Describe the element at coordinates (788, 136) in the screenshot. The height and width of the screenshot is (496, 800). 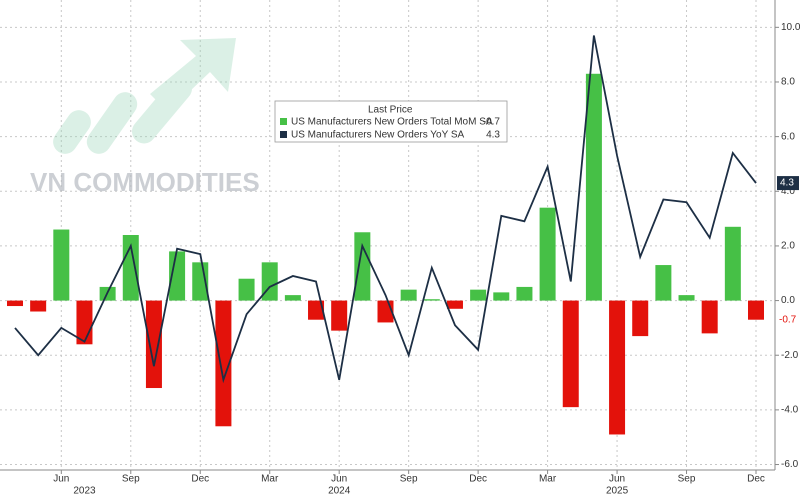
I see `y-tick-label: 6.0` at that location.